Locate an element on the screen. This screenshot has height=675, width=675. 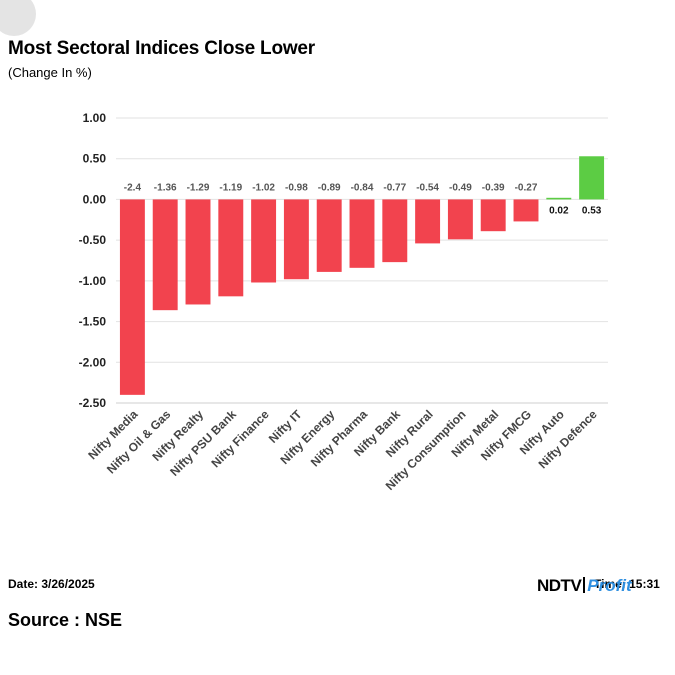
x-tick-label: Nifty Defence is located at coordinates (568, 439).